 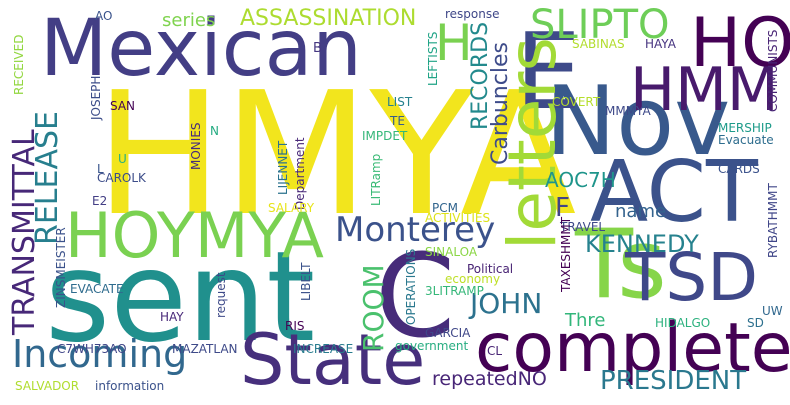 I want to click on word-mership: MERSHIP, so click(x=745, y=128).